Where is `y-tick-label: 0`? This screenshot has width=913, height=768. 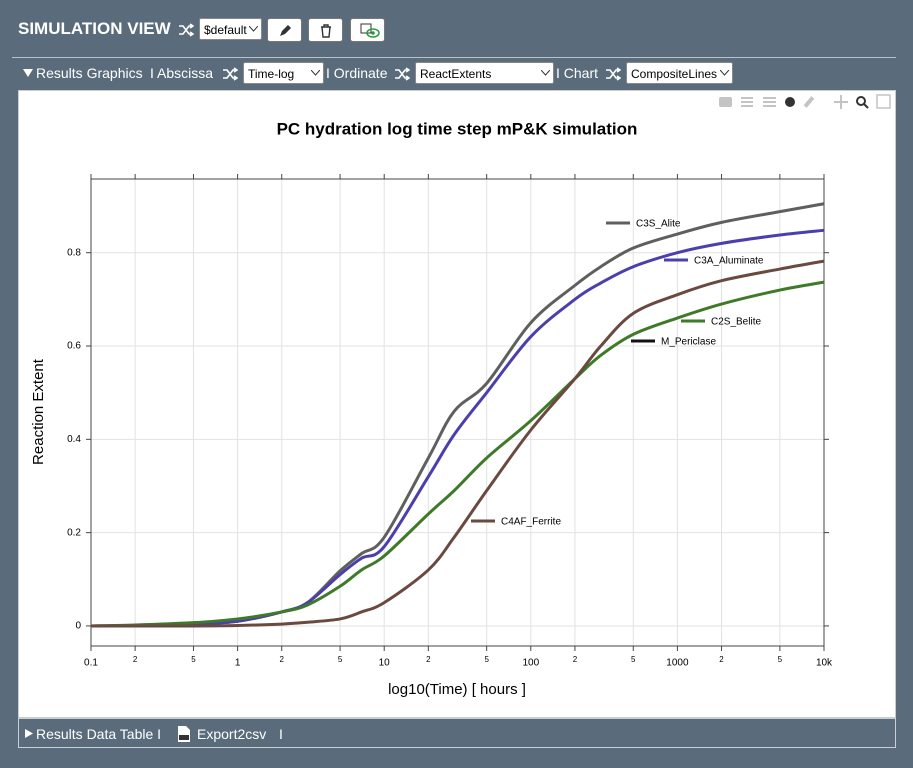
y-tick-label: 0 is located at coordinates (78, 626).